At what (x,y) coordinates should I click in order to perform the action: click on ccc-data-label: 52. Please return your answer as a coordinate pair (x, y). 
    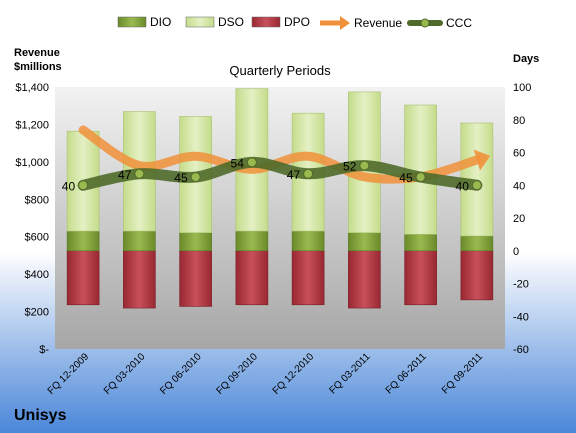
    Looking at the image, I should click on (350, 167).